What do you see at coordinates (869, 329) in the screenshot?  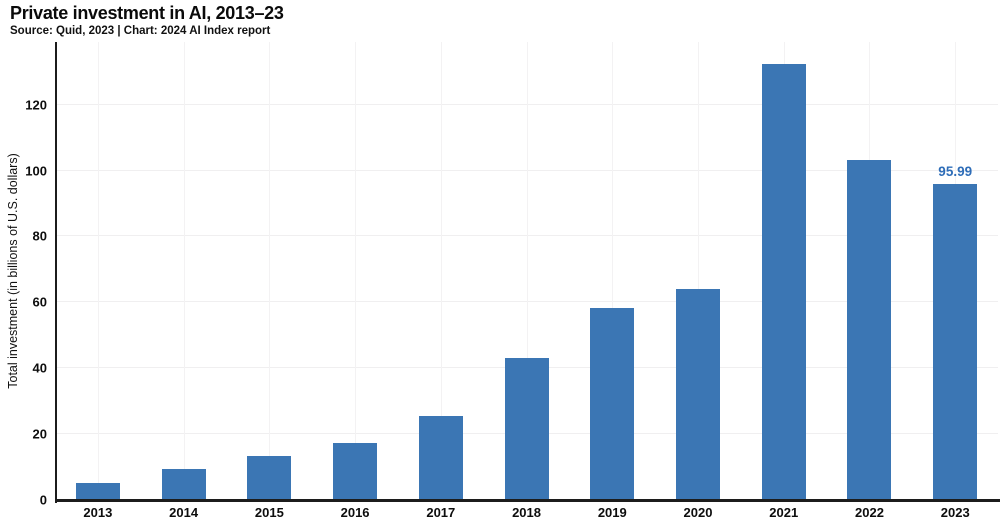 I see `bar-2022` at bounding box center [869, 329].